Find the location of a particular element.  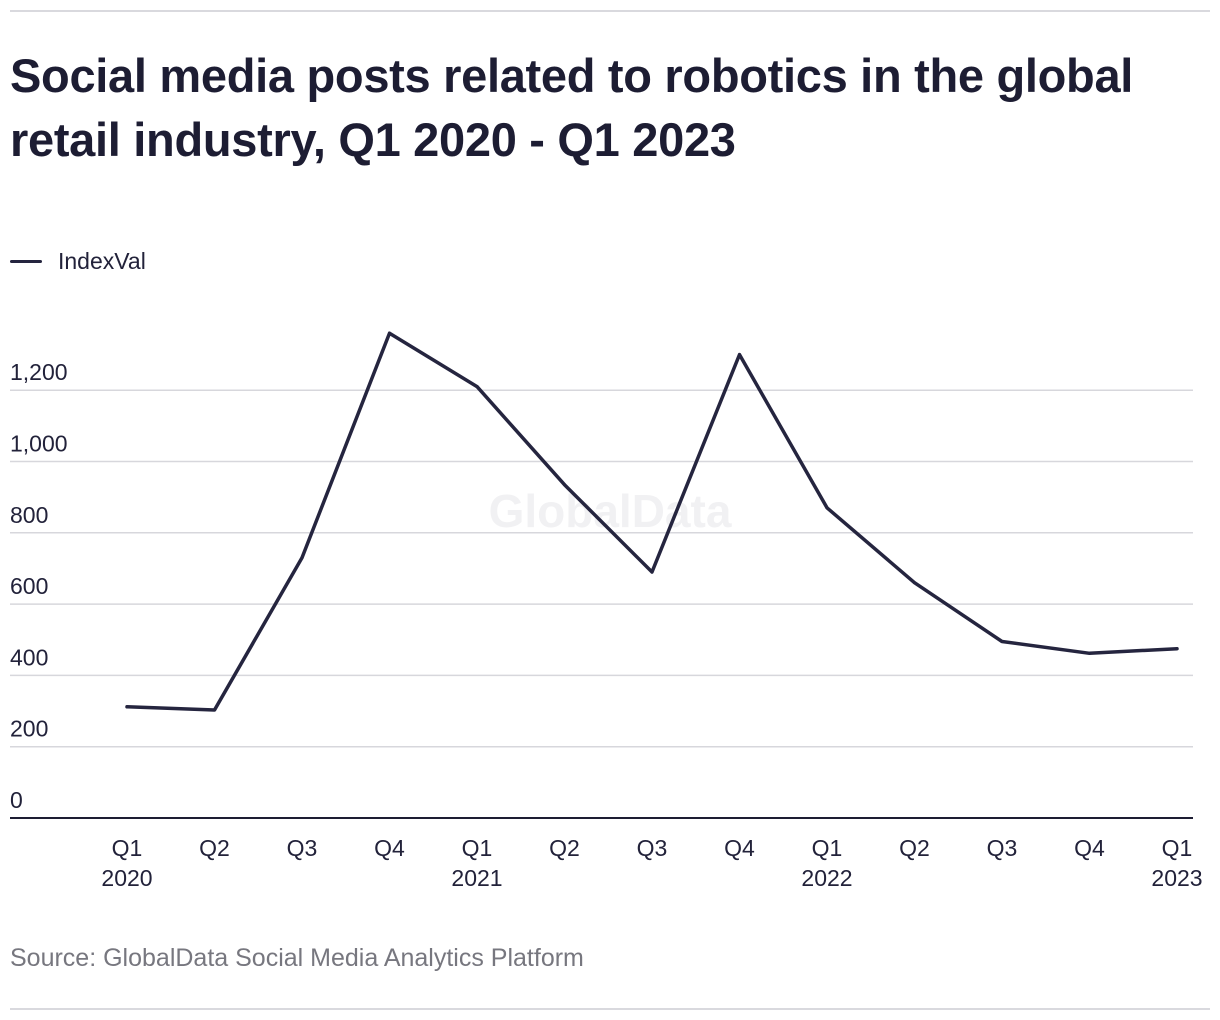

y-tick-label: 1,000 is located at coordinates (39, 444).